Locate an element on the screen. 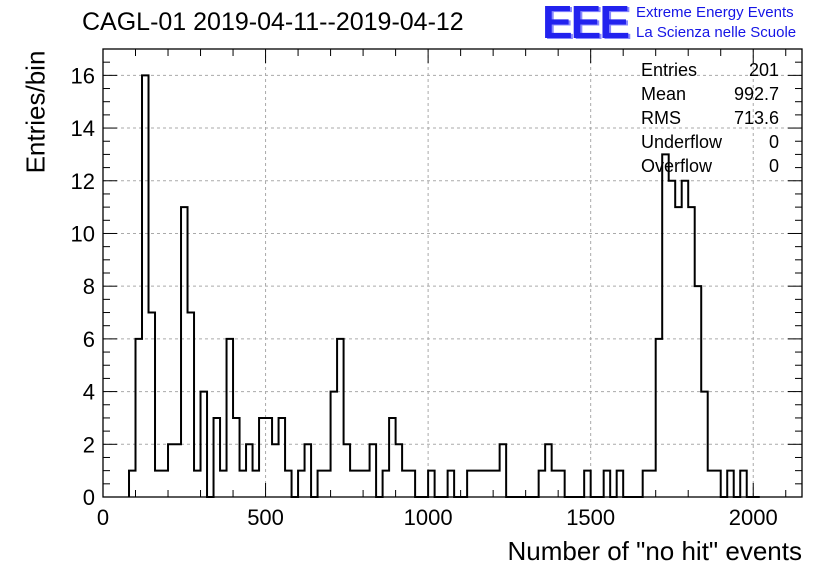  y-tick-label: 4 is located at coordinates (89, 392).